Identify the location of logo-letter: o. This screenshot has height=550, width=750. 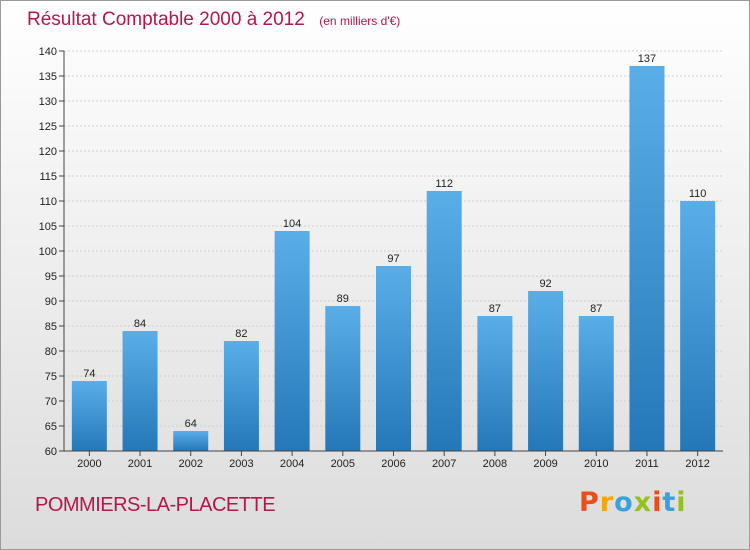
(624, 502).